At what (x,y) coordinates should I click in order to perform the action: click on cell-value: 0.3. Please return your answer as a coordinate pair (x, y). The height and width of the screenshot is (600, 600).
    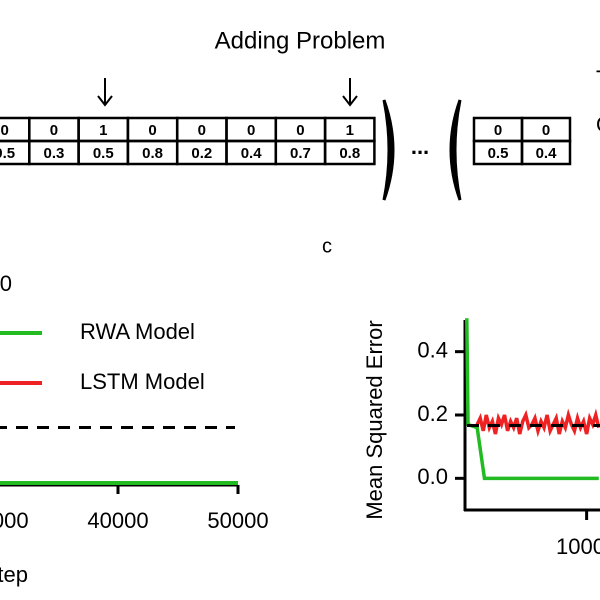
    Looking at the image, I should click on (54, 153).